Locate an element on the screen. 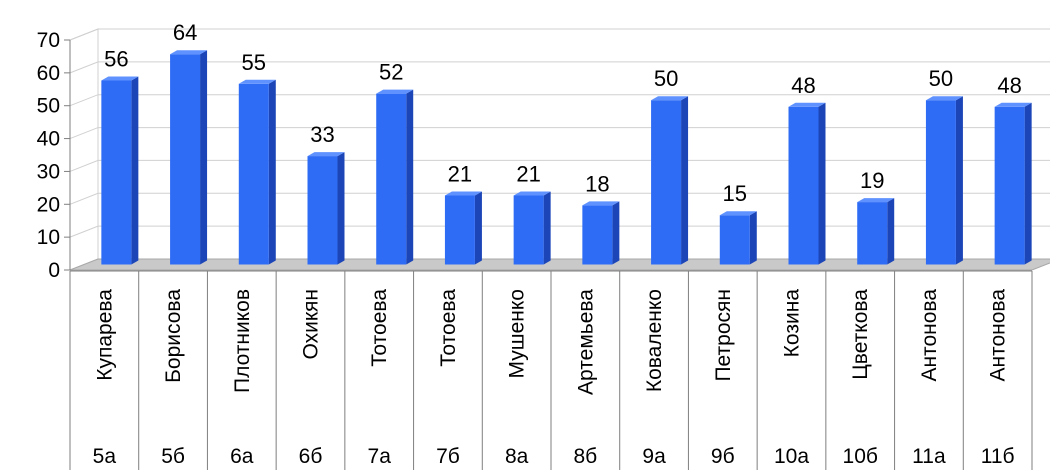  data-label: 64 is located at coordinates (185, 32).